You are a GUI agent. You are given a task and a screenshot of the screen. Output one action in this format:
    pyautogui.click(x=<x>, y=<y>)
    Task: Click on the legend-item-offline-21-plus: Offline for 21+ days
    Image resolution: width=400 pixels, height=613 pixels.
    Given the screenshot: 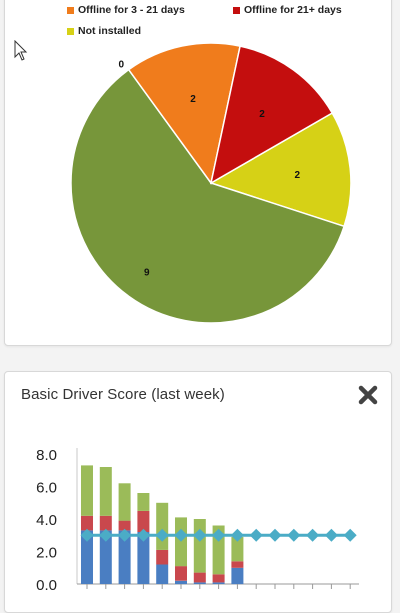 What is the action you would take?
    pyautogui.click(x=287, y=10)
    